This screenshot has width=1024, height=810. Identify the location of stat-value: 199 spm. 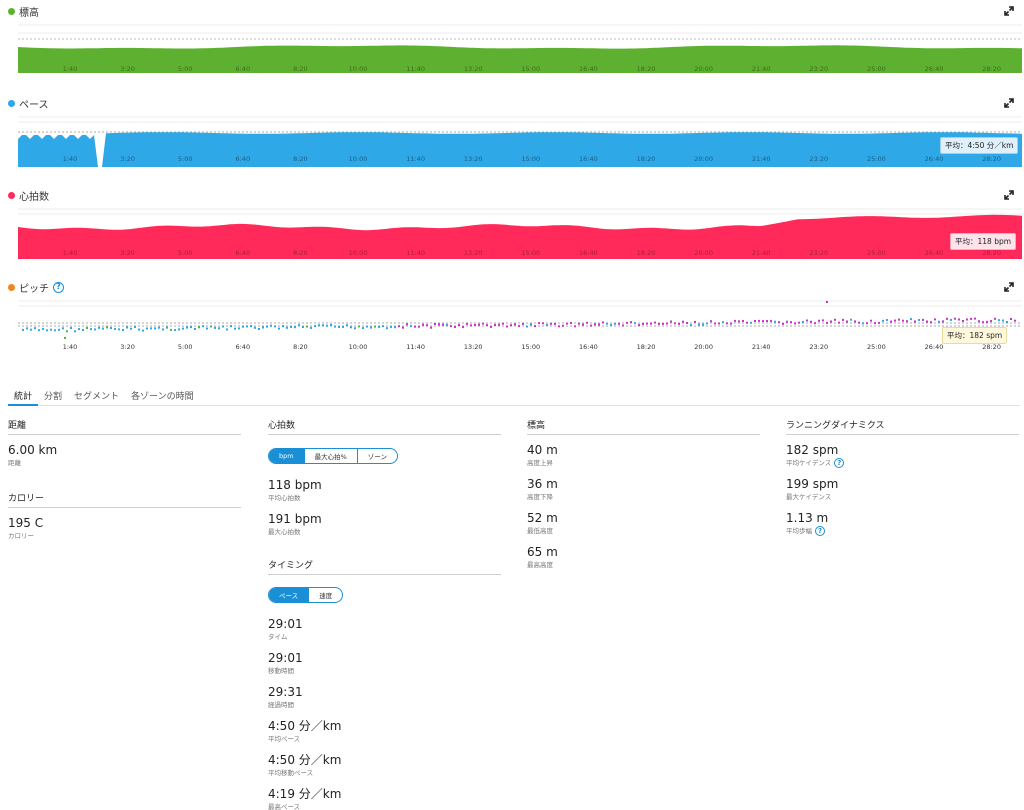
(812, 484).